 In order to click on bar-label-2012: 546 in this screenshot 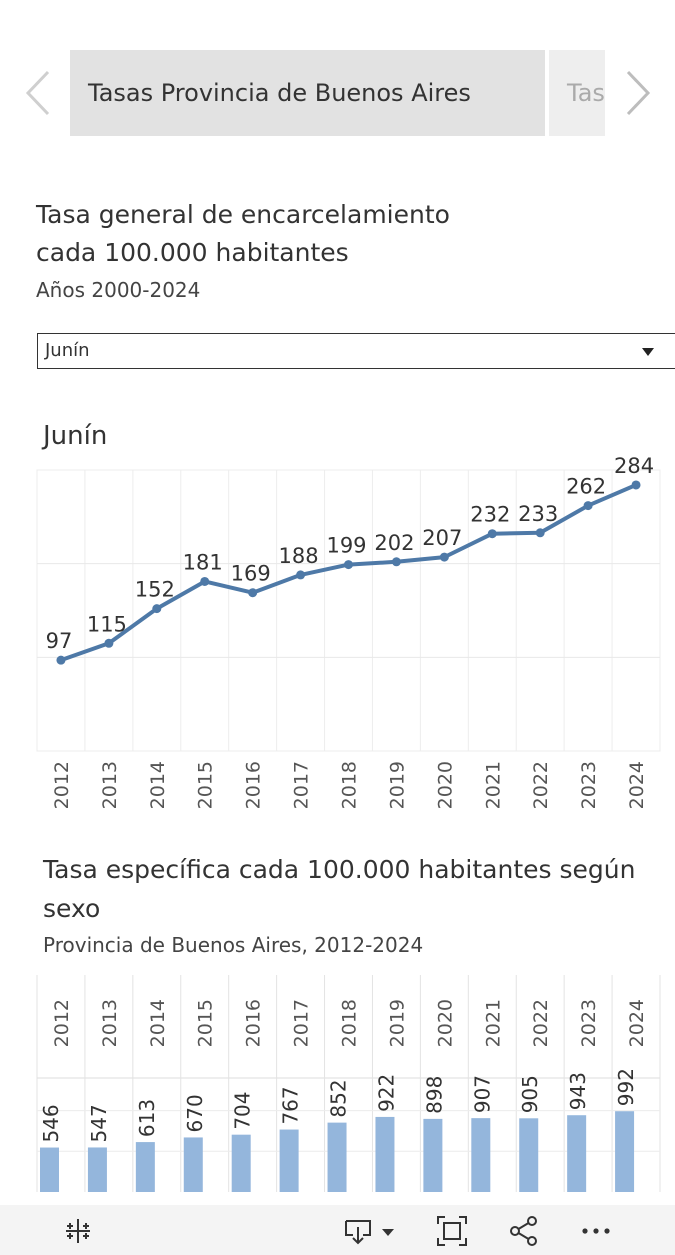, I will do `click(51, 1123)`.